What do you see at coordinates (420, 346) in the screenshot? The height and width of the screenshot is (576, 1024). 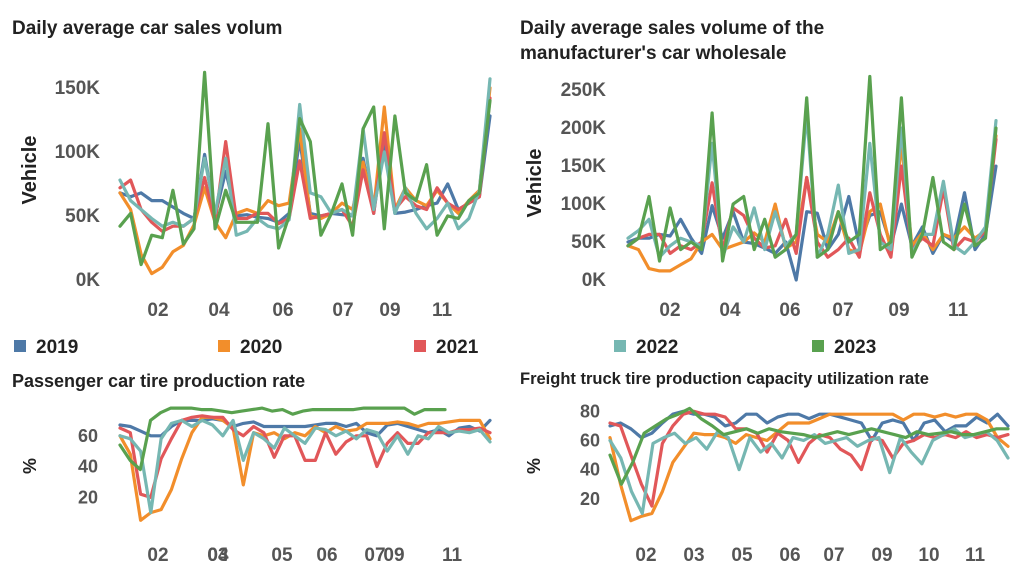 I see `legend-swatch-2021` at bounding box center [420, 346].